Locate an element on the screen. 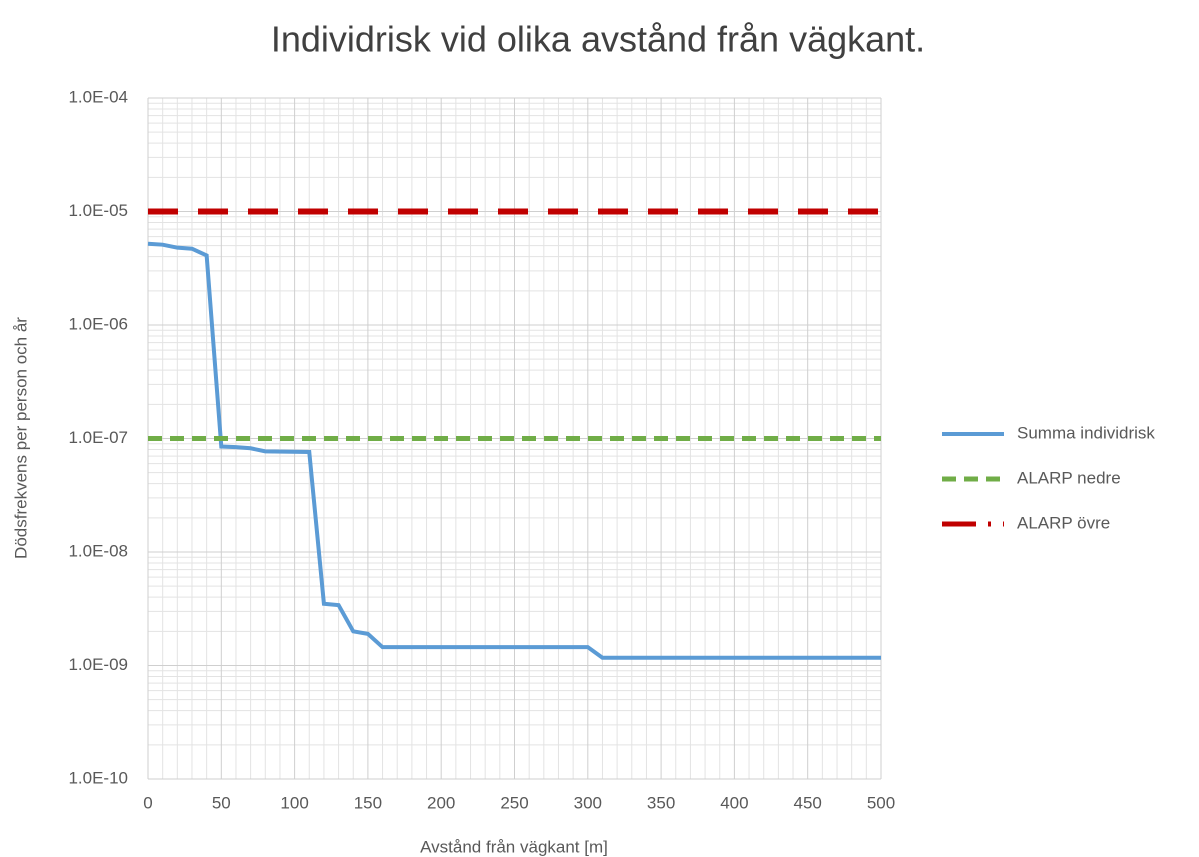 The width and height of the screenshot is (1199, 857). y-tick-label: 1.0E-04 is located at coordinates (98, 96).